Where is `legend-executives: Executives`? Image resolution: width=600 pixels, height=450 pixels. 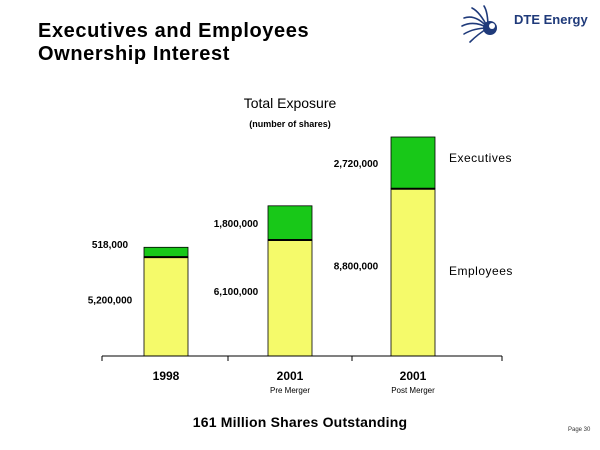
legend-executives: Executives is located at coordinates (480, 158).